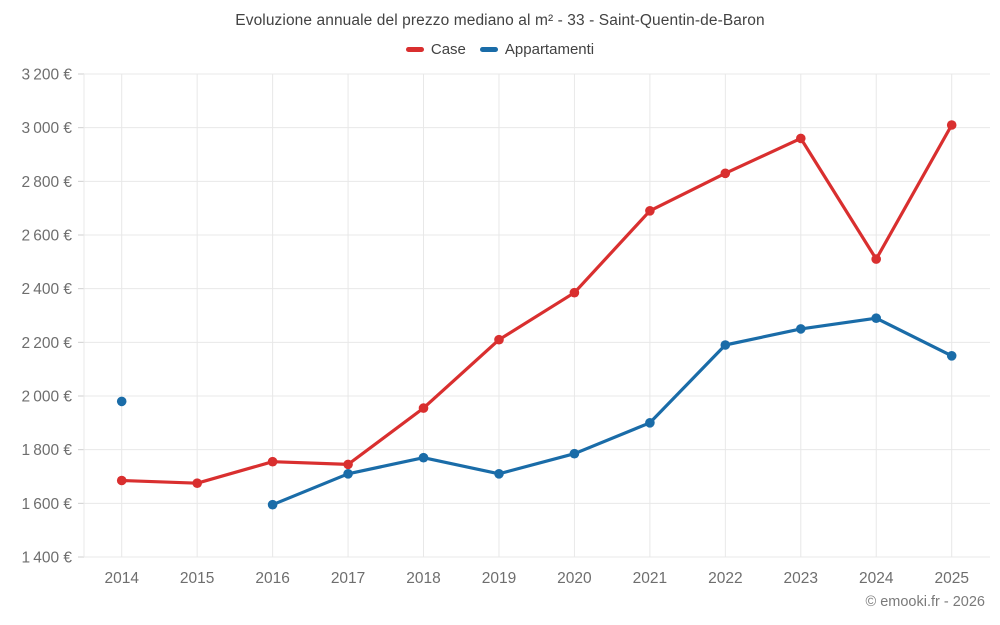 Image resolution: width=1000 pixels, height=625 pixels. What do you see at coordinates (197, 578) in the screenshot?
I see `x-axis-label: 2015` at bounding box center [197, 578].